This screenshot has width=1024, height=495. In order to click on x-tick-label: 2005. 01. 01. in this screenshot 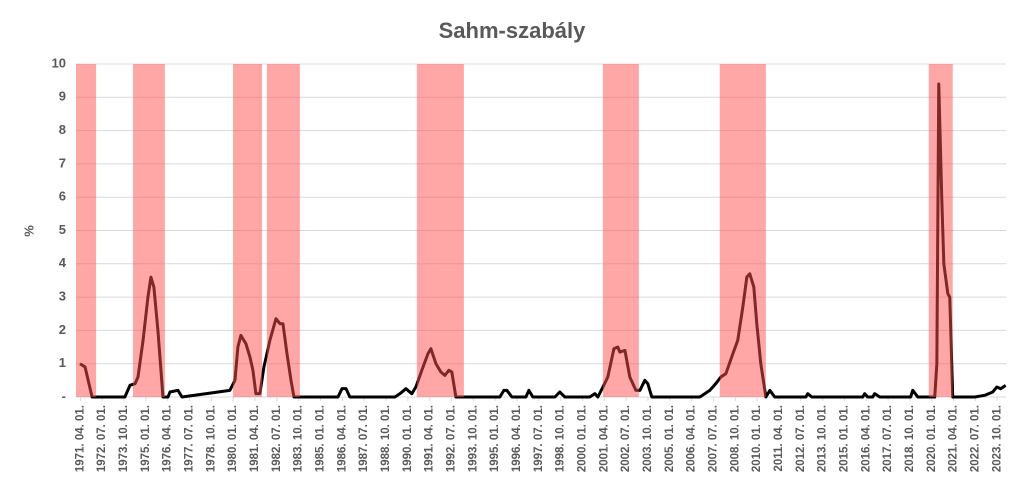, I will do `click(670, 438)`.